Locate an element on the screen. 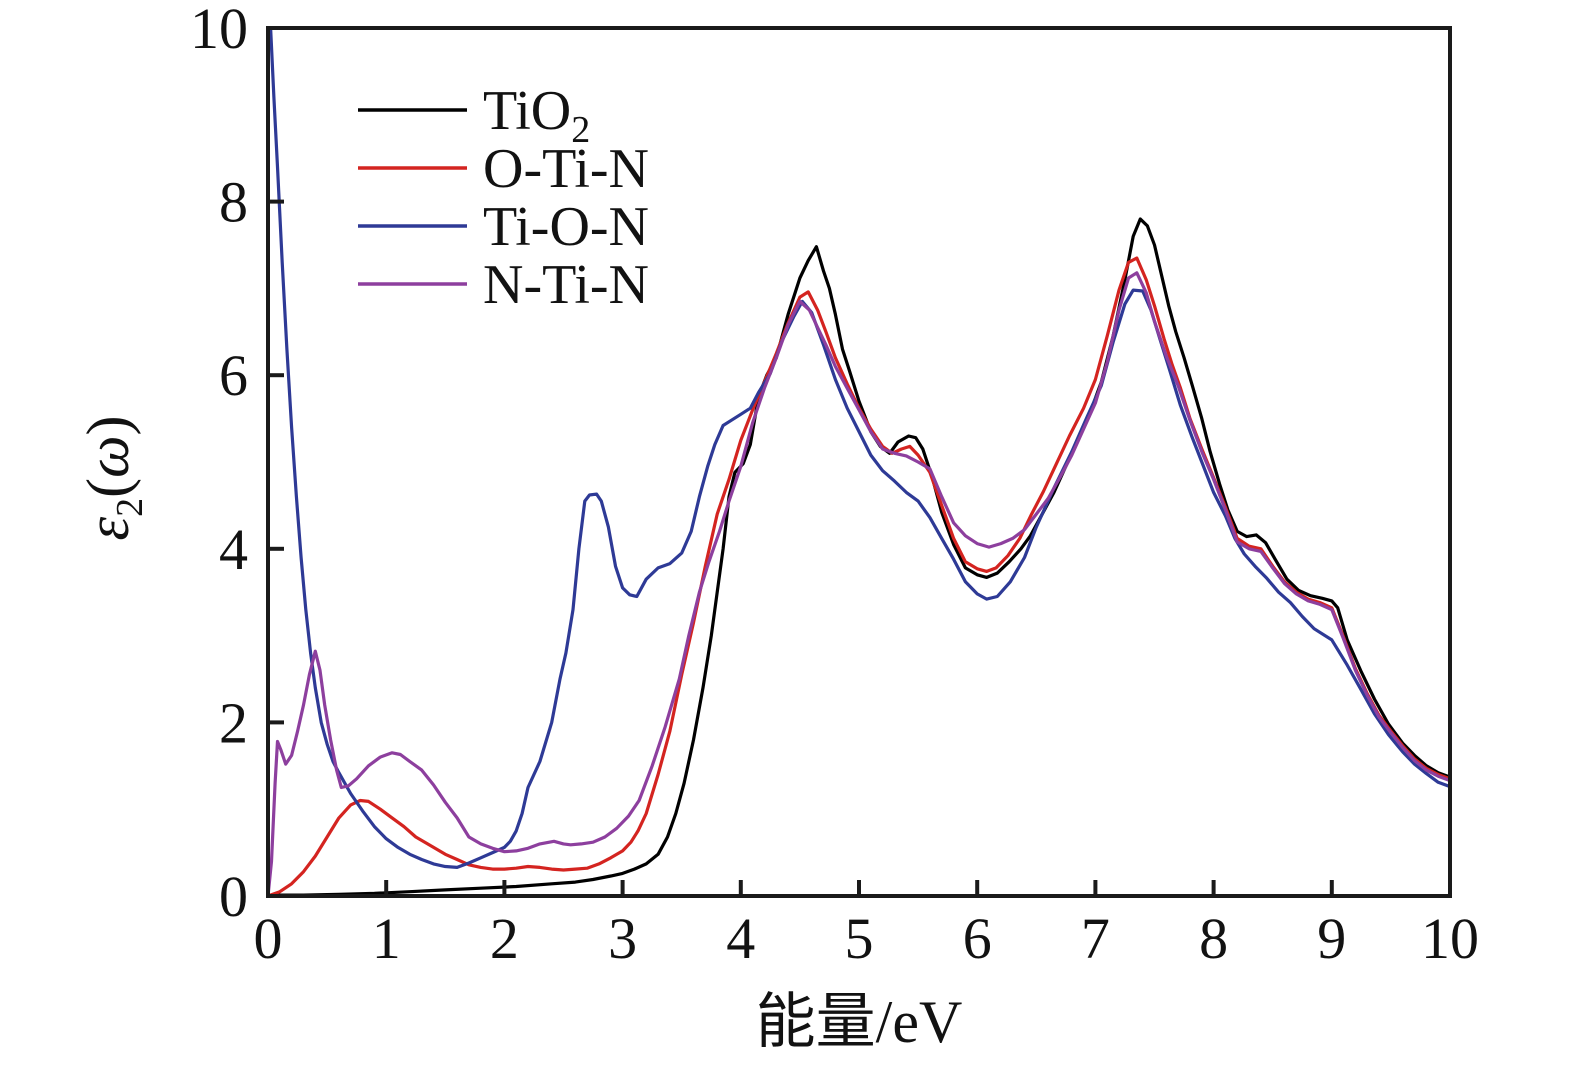 Image resolution: width=1575 pixels, height=1069 pixels. y-tick-label-8: 8 is located at coordinates (233, 202).